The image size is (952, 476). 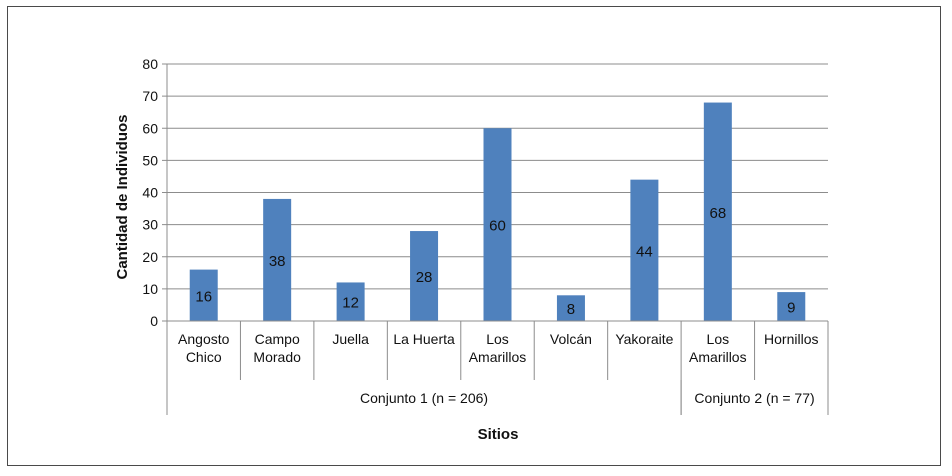 I want to click on data-label: 9, so click(x=791, y=308).